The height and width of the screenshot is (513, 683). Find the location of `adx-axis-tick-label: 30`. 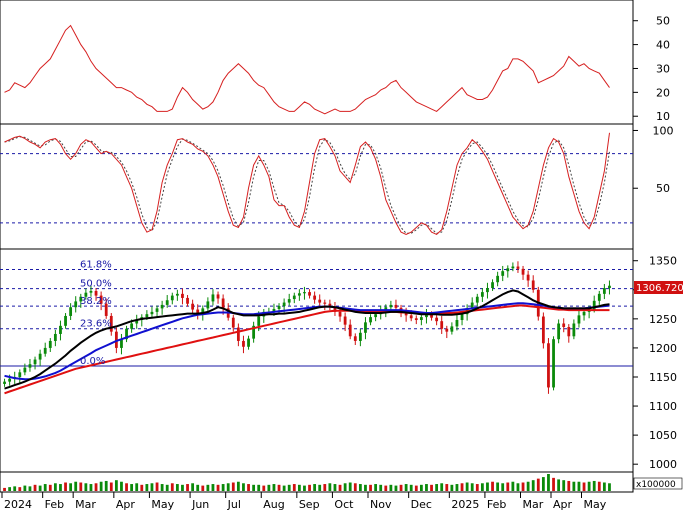

adx-axis-tick-label: 30 is located at coordinates (663, 68).